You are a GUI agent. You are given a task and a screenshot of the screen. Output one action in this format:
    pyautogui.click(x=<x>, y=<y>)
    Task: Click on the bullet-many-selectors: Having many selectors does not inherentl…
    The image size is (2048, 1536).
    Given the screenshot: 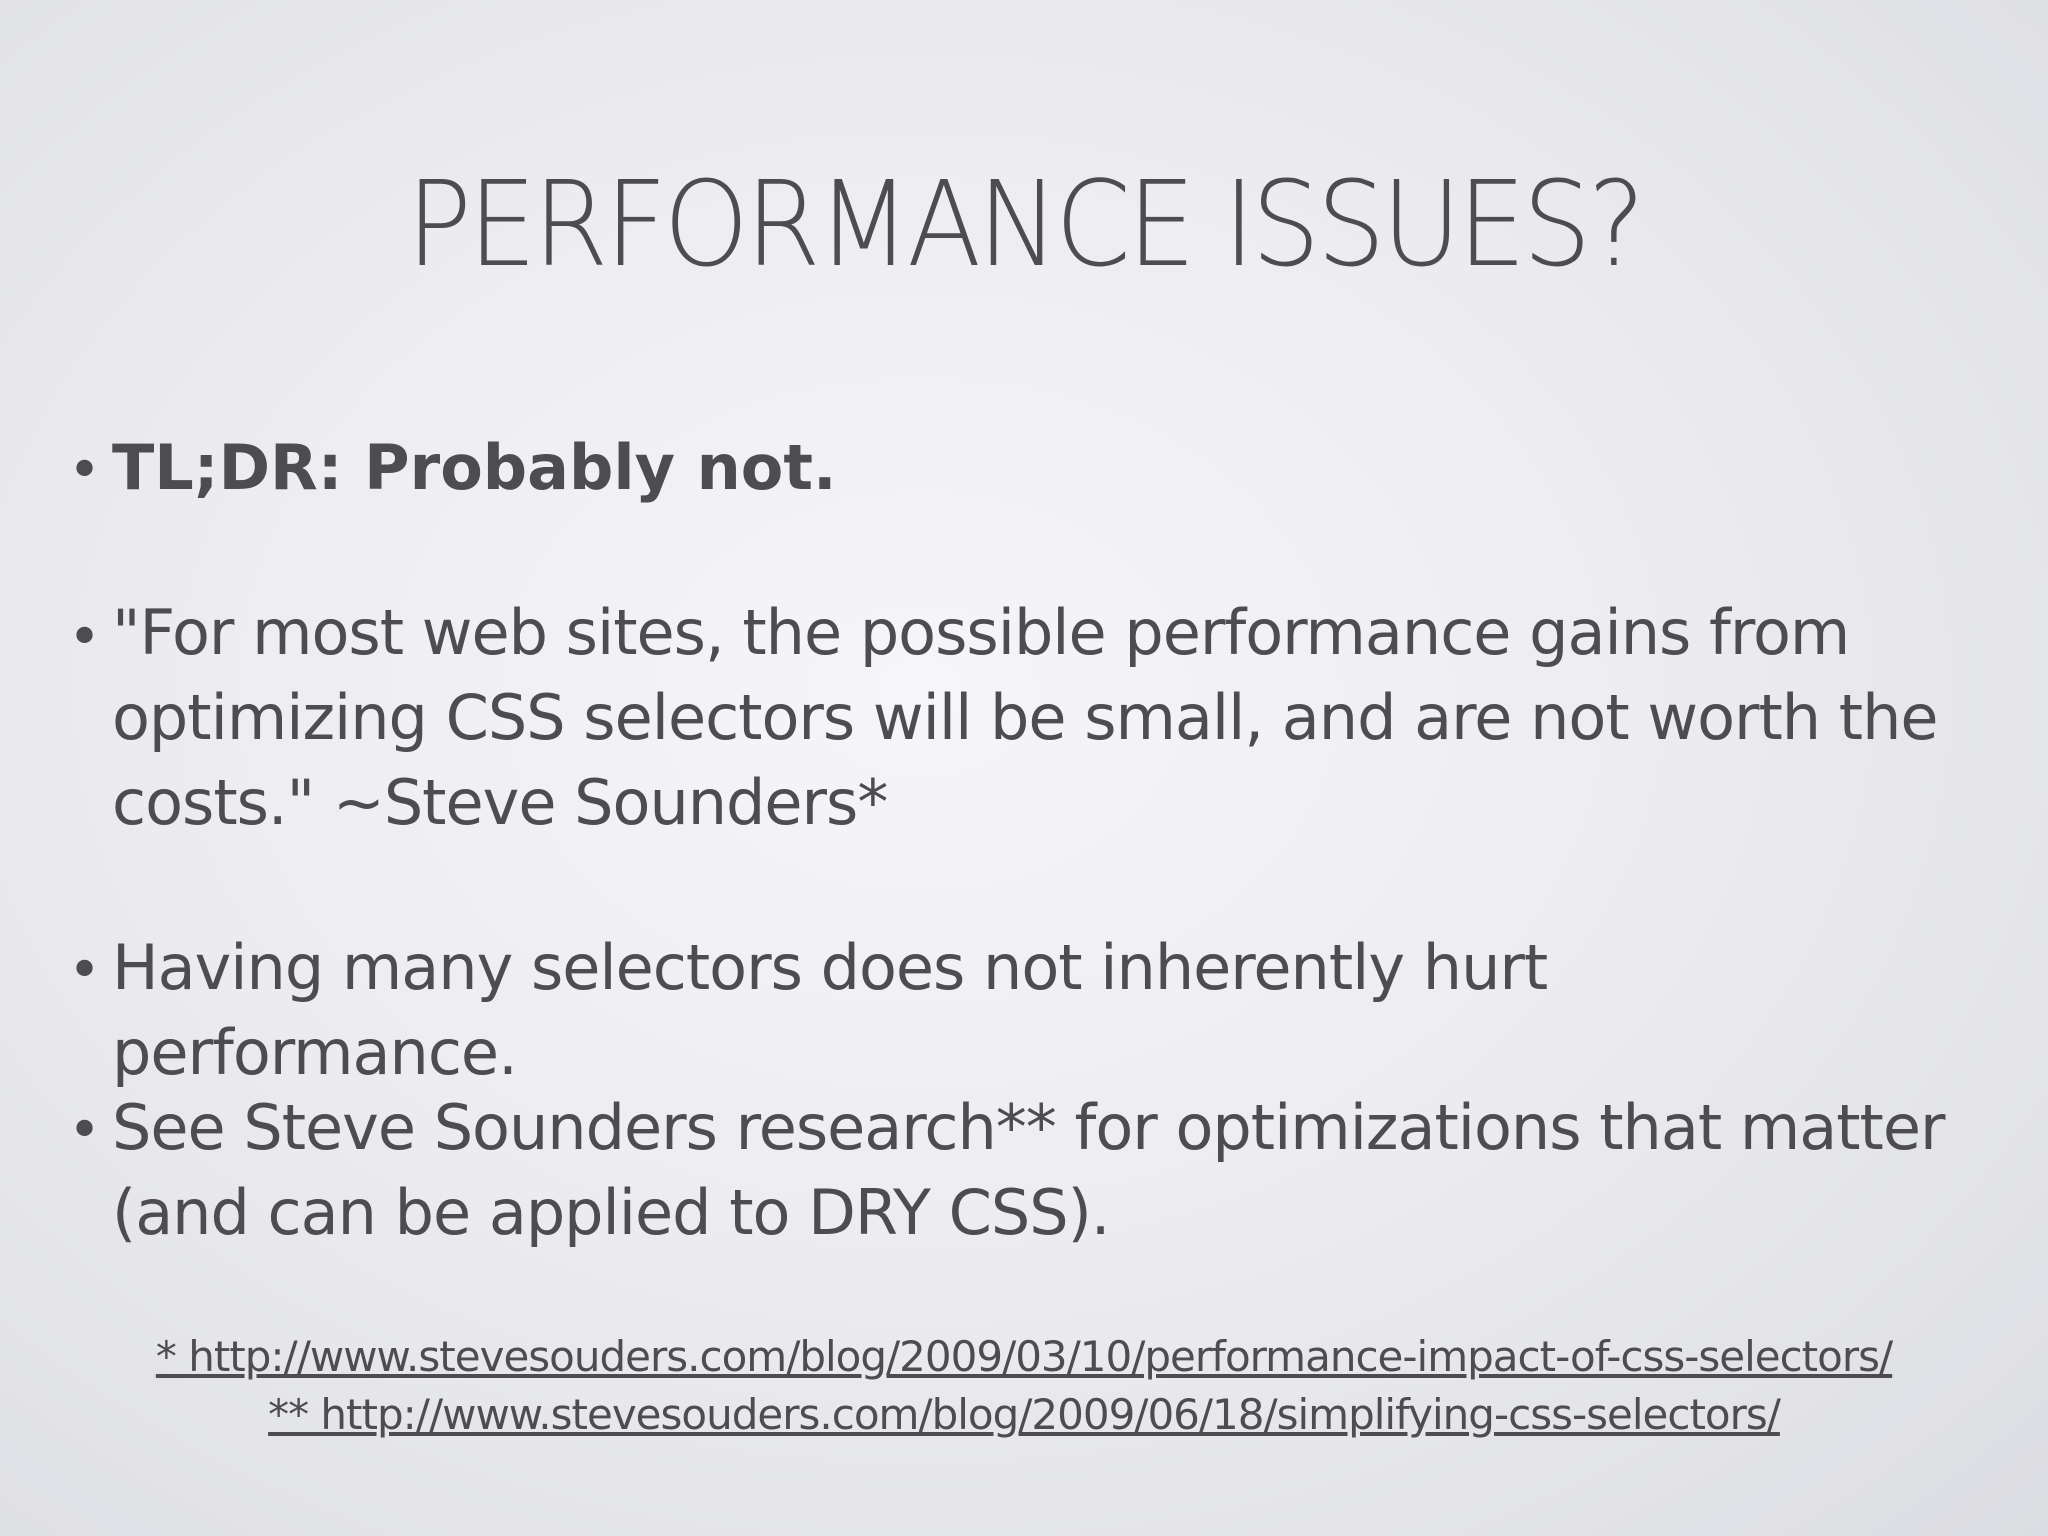 What is the action you would take?
    pyautogui.click(x=830, y=1010)
    